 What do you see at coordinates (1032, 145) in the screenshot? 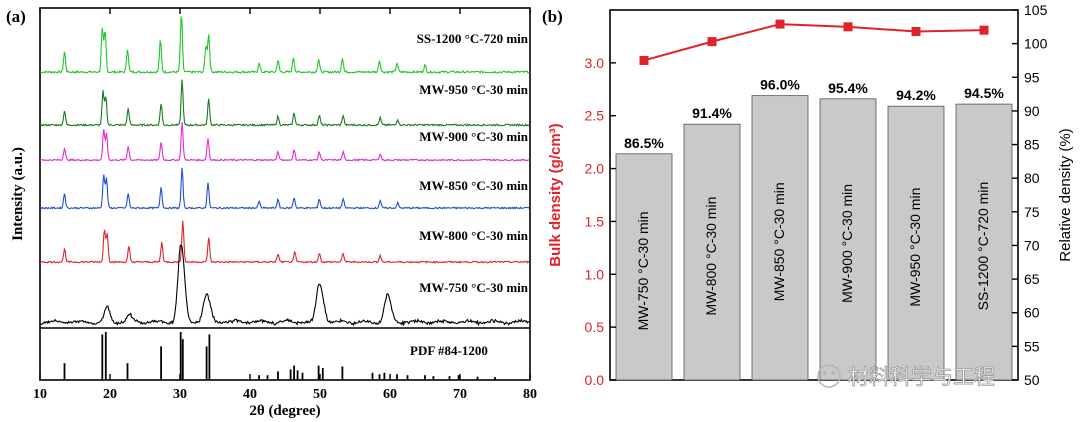
I see `secondary-y-tick-label: 85` at bounding box center [1032, 145].